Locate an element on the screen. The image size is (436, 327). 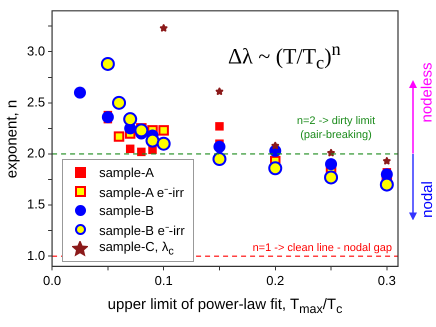
y-axis-title: exponent, n is located at coordinates (12, 138).